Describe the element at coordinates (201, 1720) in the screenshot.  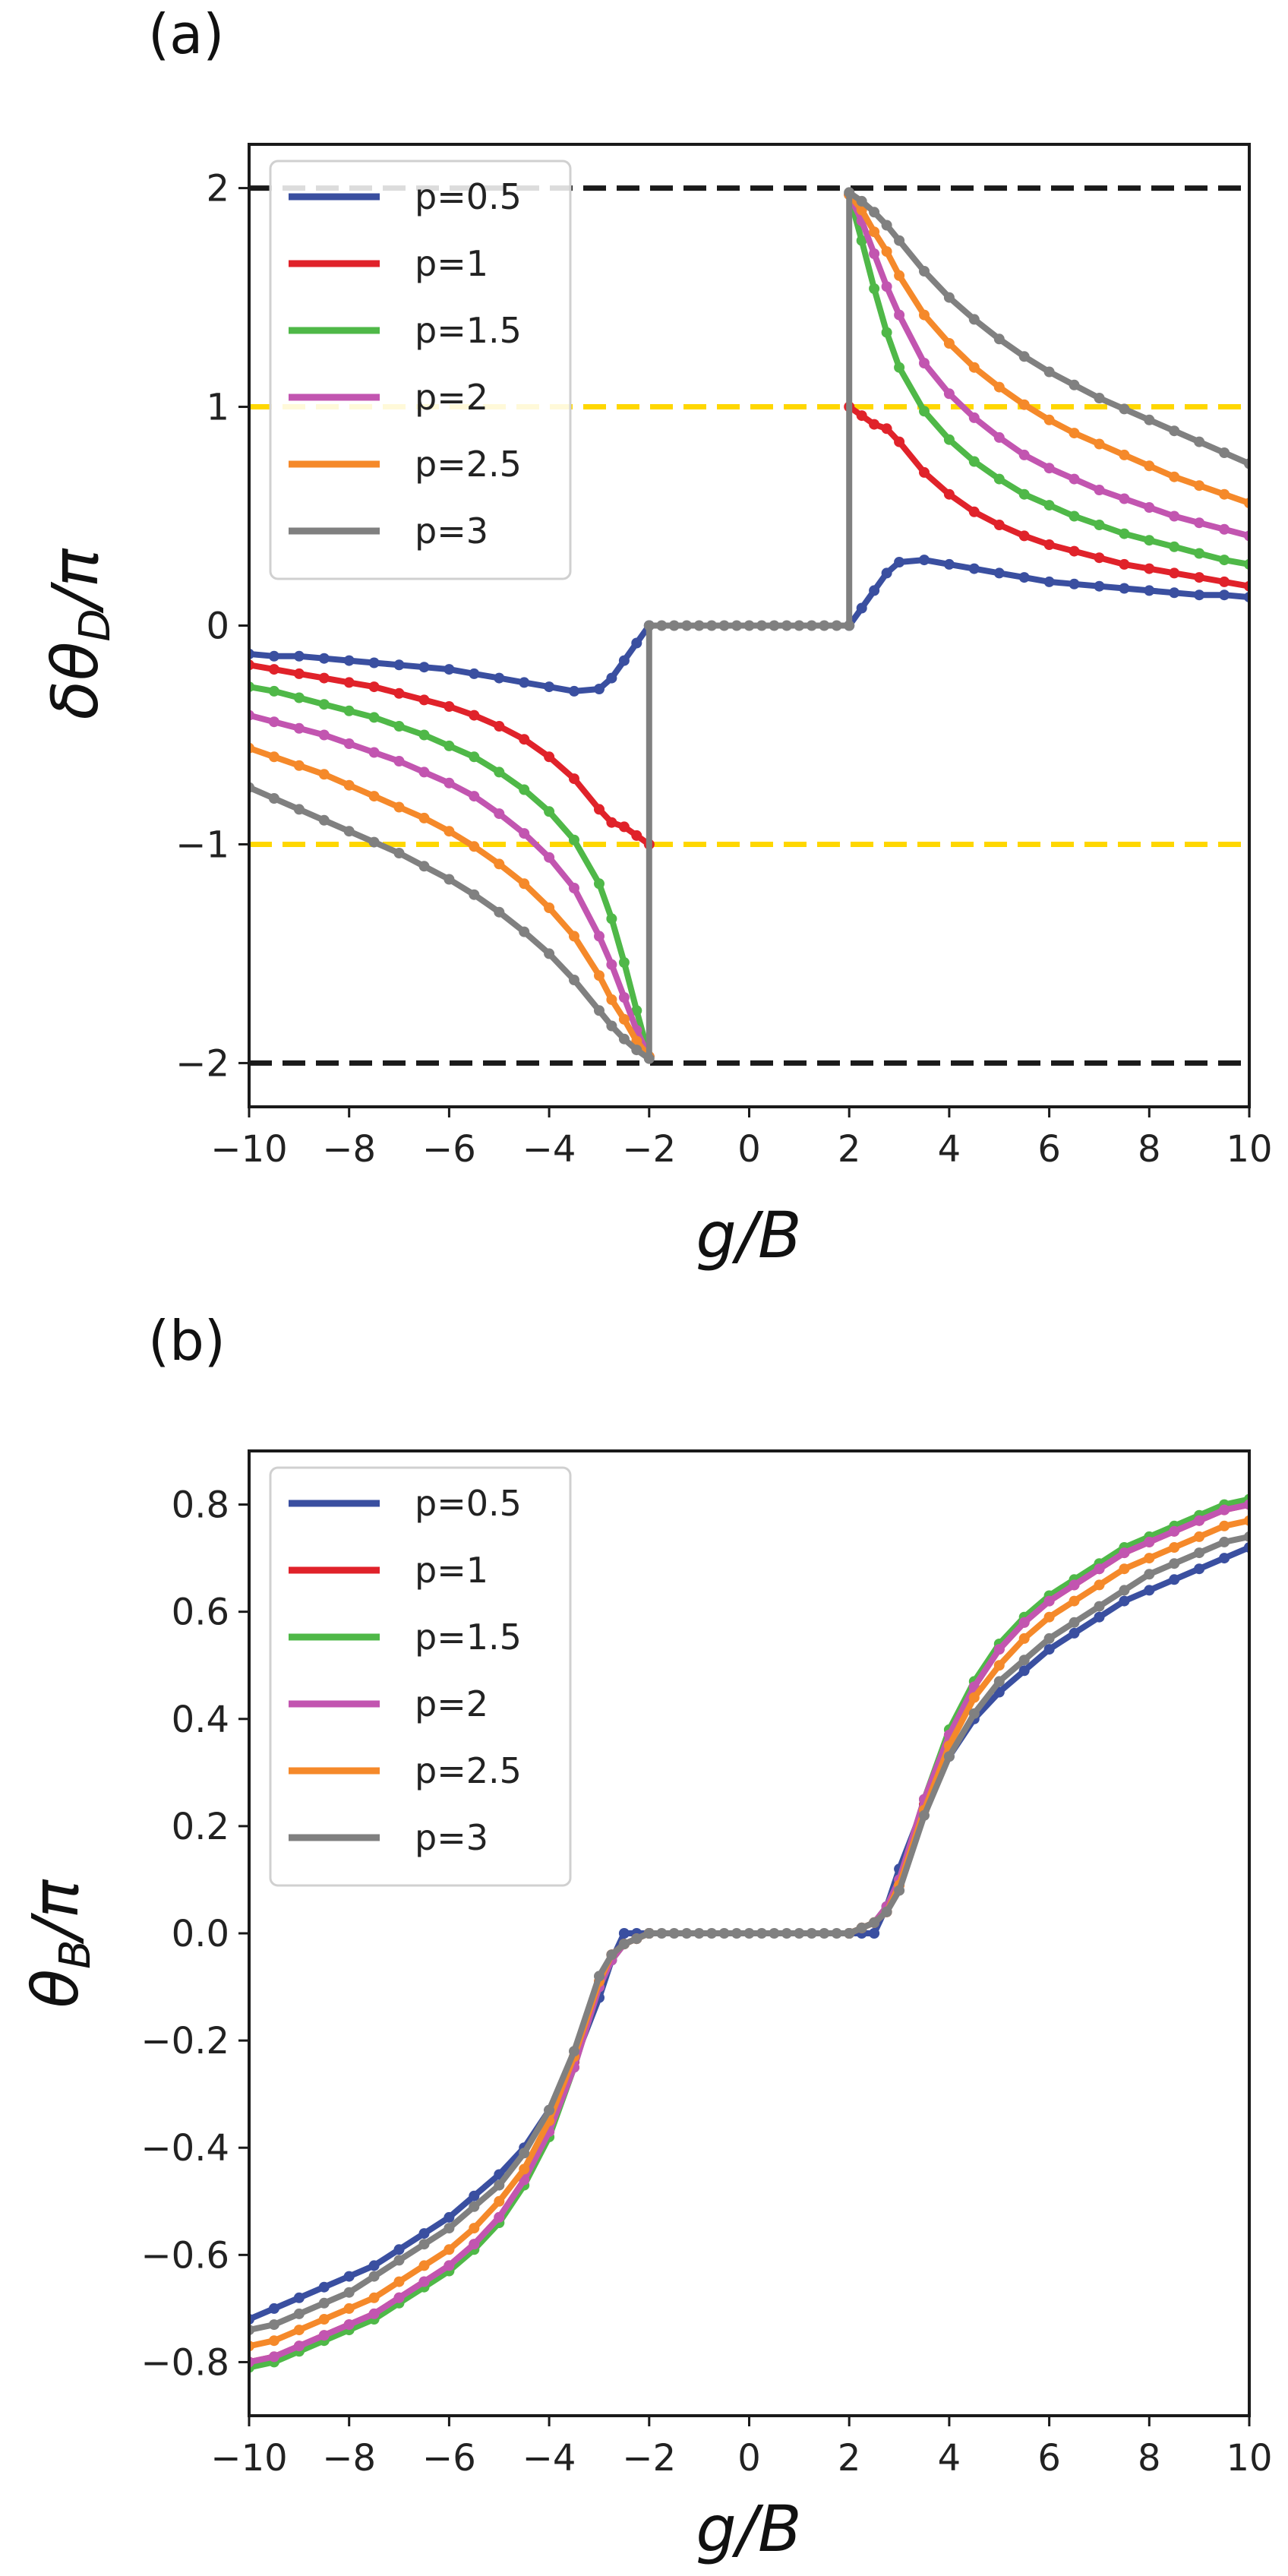
I see `panel-b-ytick-label-6: 0.4` at that location.